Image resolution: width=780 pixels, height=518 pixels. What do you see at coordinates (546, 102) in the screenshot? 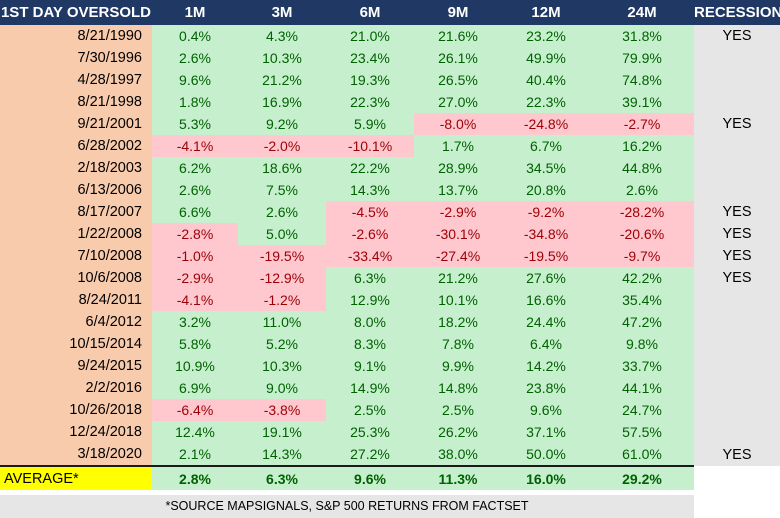
I see `return-cell-12m: 22.3%` at bounding box center [546, 102].